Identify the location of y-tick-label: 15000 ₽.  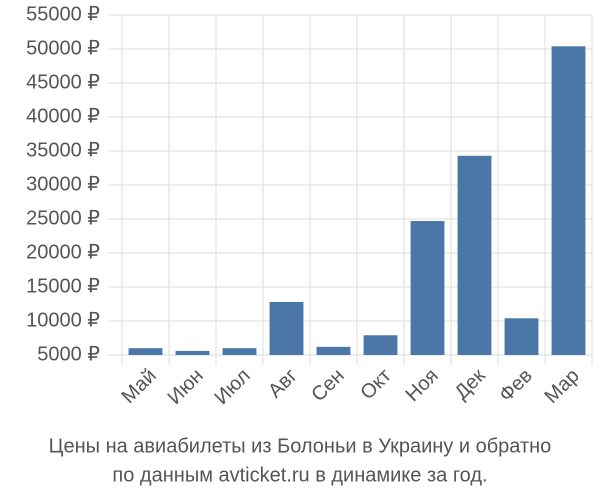
(63, 286).